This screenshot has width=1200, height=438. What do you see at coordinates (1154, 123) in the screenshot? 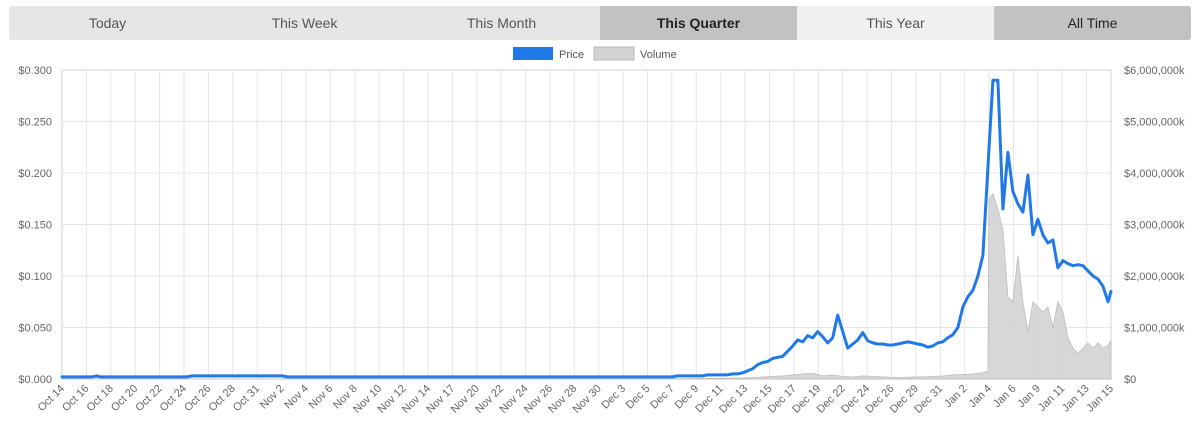
I see `y-right-tick-label: $5,000,000k` at bounding box center [1154, 123].